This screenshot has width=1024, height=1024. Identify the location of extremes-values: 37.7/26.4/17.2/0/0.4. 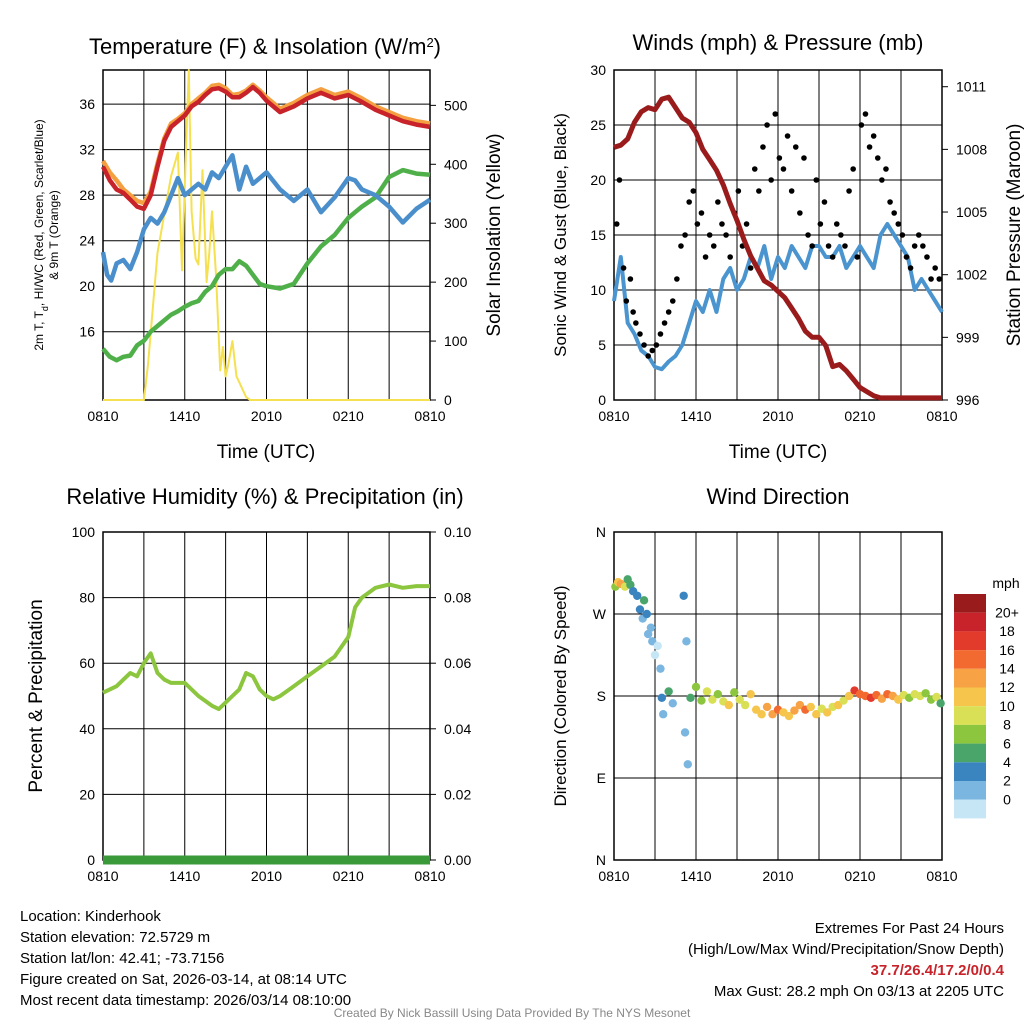
(937, 970).